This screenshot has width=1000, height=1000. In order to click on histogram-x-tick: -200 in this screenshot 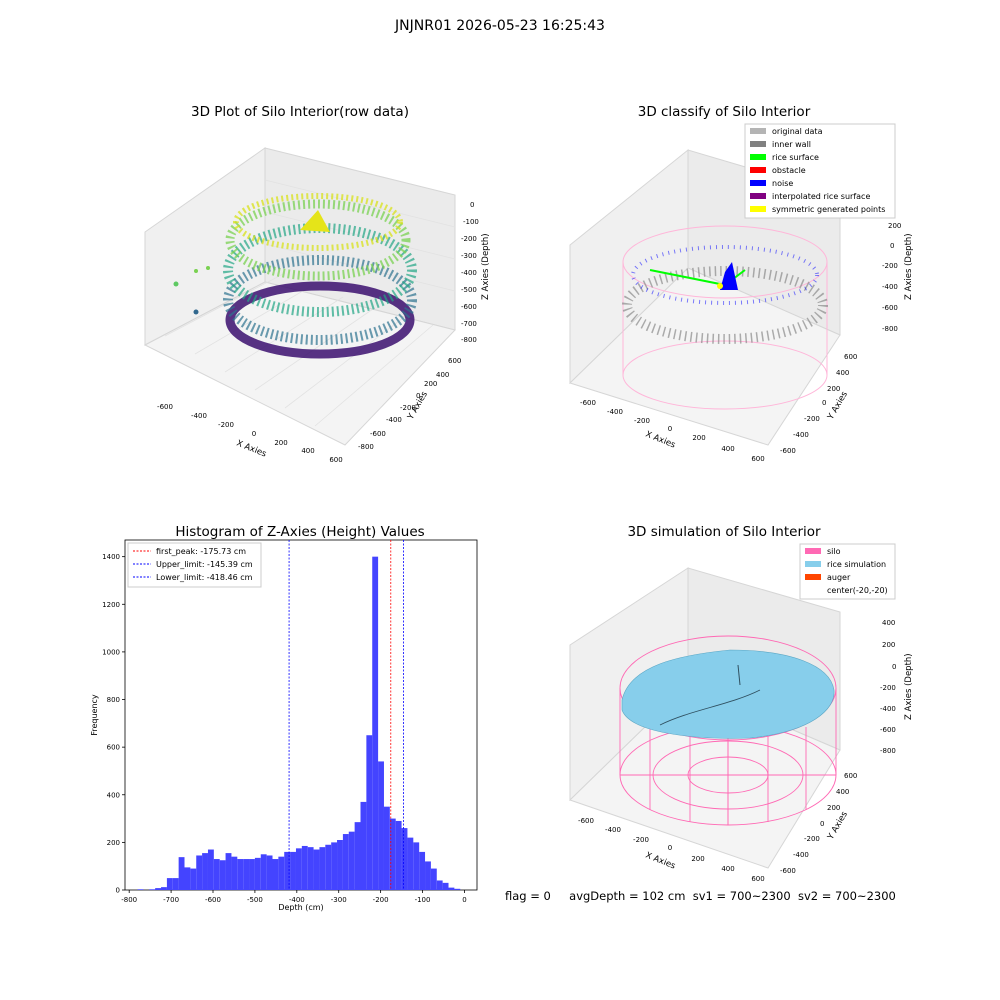, I will do `click(381, 900)`.